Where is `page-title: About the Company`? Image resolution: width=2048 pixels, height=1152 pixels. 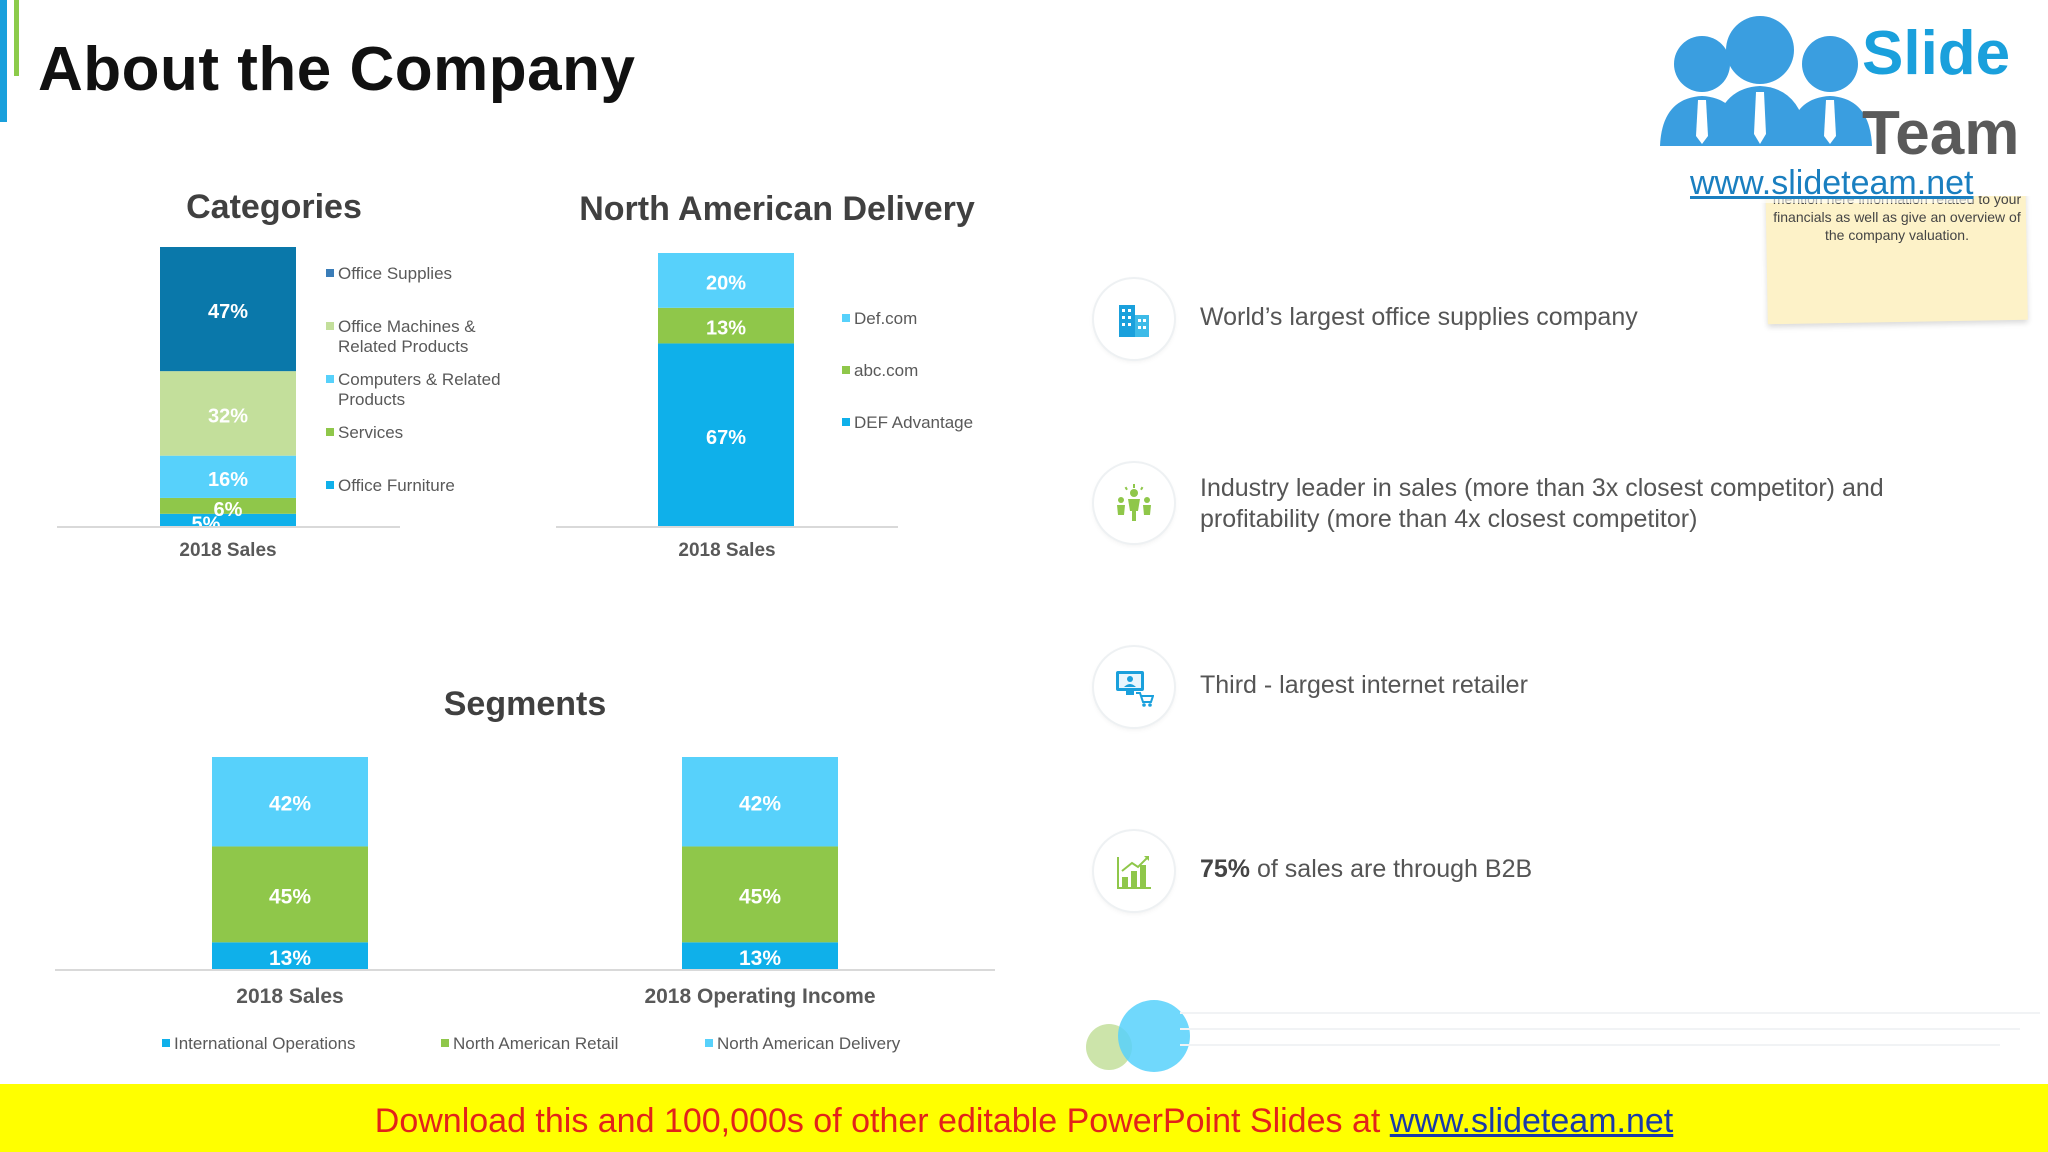
page-title: About the Company is located at coordinates (337, 69).